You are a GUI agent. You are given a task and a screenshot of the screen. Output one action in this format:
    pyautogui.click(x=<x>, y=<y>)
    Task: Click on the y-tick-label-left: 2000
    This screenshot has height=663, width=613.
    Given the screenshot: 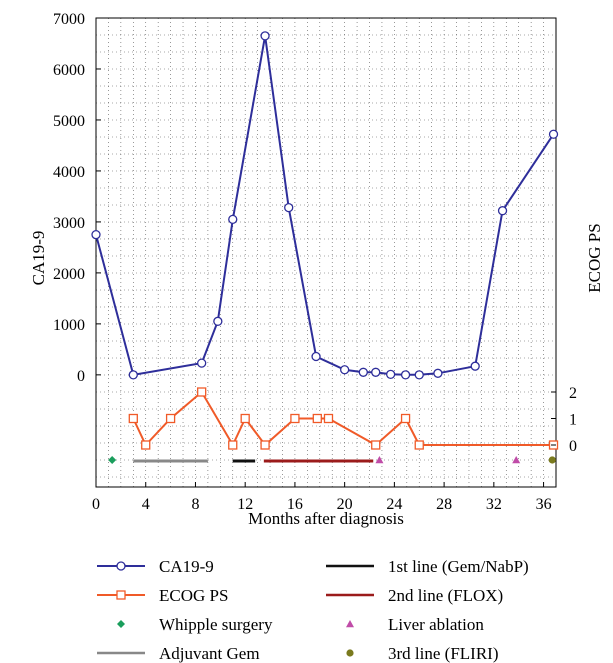 What is the action you would take?
    pyautogui.click(x=69, y=274)
    